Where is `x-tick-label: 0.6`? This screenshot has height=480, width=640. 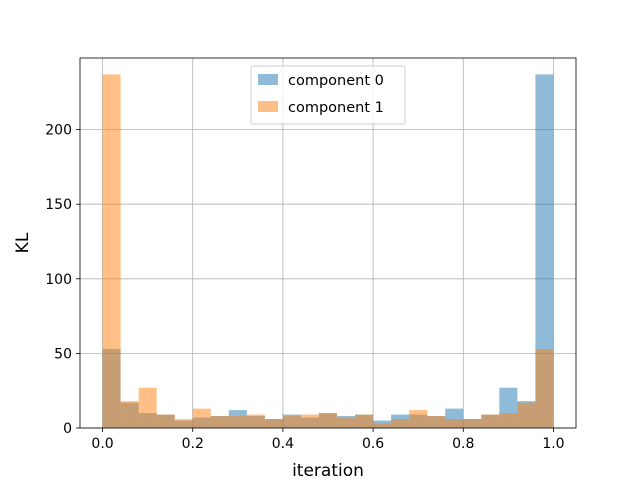 x-tick-label: 0.6 is located at coordinates (373, 444).